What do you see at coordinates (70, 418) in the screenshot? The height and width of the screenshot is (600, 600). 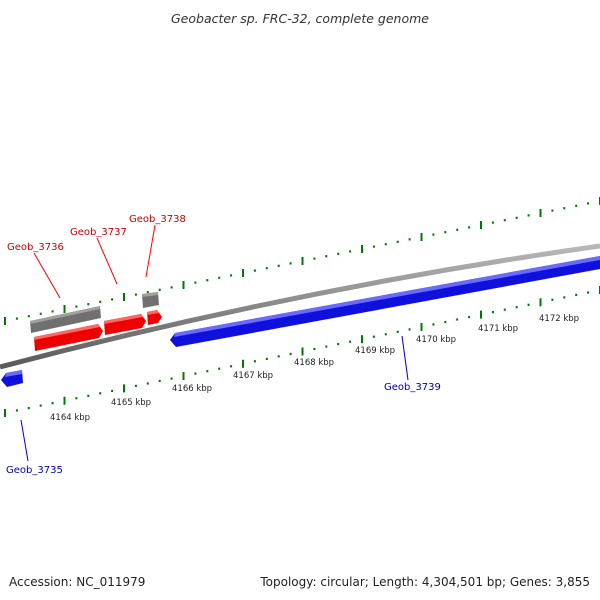 I see `scale-tick-label: 4164 kbp` at bounding box center [70, 418].